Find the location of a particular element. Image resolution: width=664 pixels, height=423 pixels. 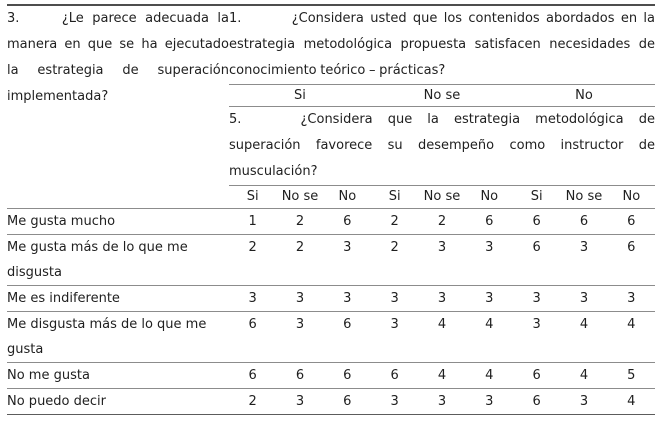

q1-option-no: No is located at coordinates (583, 95).